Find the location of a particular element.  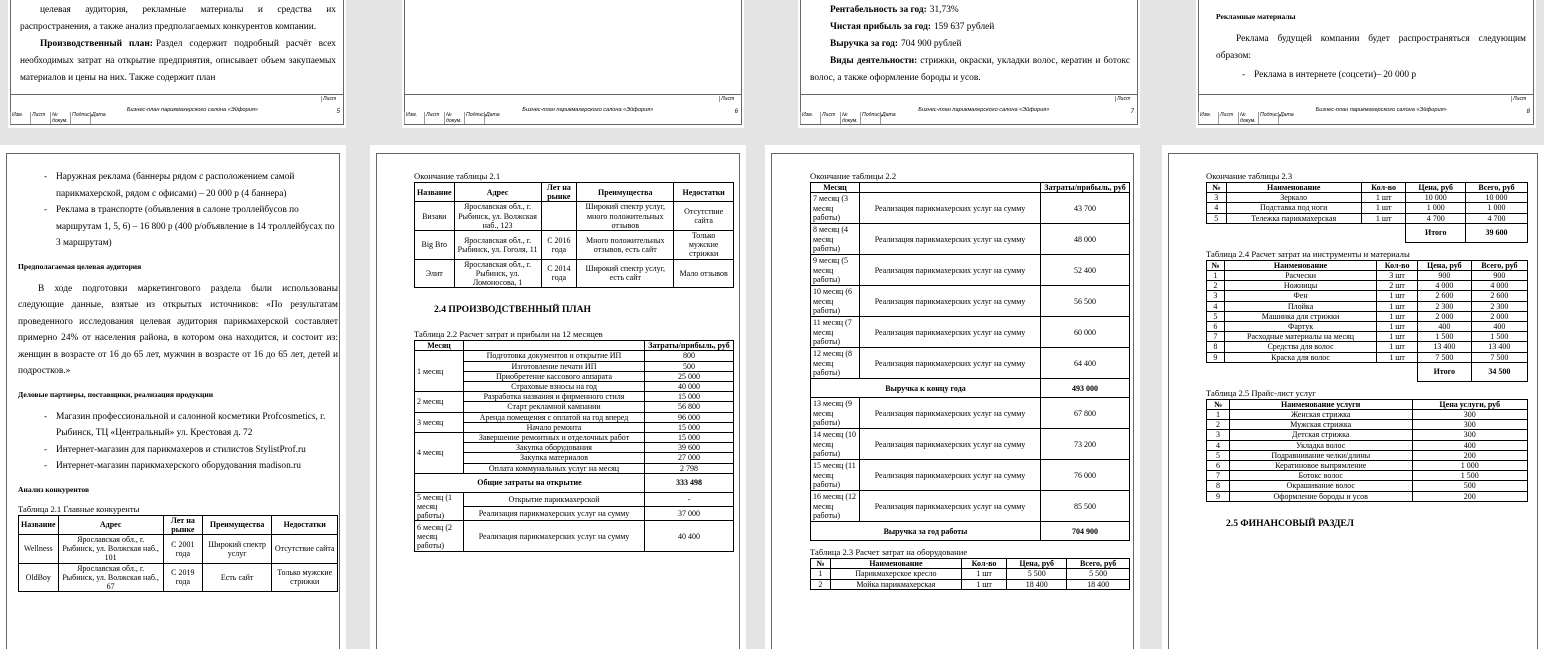

table-header-cell: Название is located at coordinates (38, 524).